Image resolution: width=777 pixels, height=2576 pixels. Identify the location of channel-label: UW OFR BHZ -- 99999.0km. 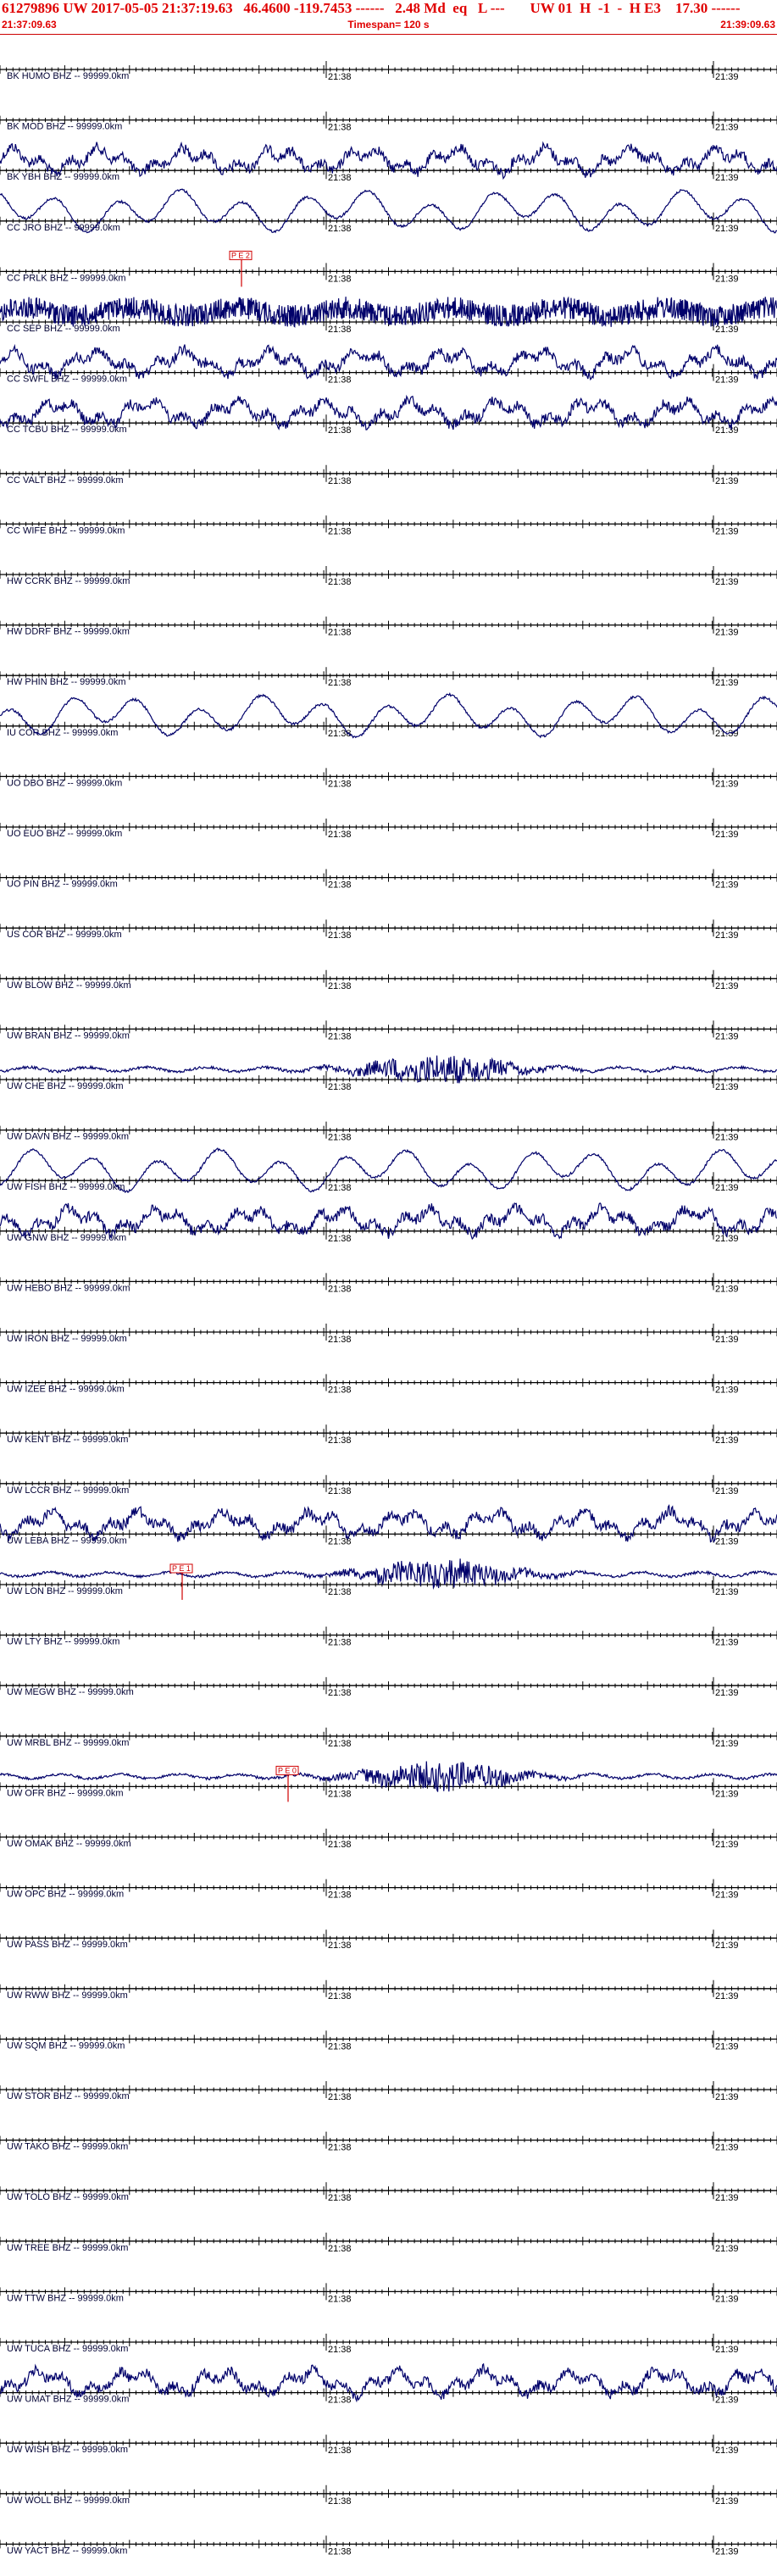
(65, 1793).